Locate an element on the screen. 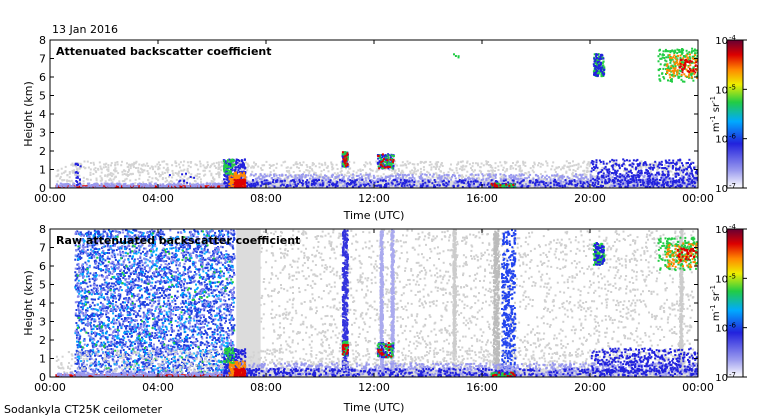 This screenshot has width=780, height=420. morning-red is located at coordinates (240, 183).